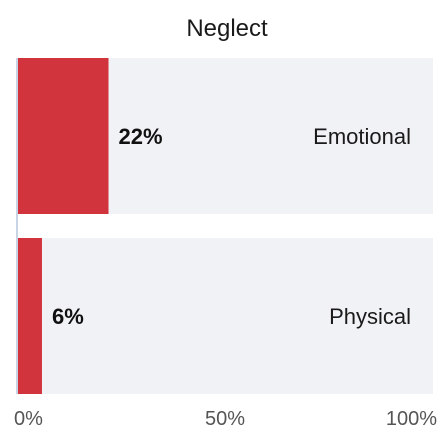 The image size is (439, 428). Describe the element at coordinates (63, 136) in the screenshot. I see `bar-emotional` at that location.